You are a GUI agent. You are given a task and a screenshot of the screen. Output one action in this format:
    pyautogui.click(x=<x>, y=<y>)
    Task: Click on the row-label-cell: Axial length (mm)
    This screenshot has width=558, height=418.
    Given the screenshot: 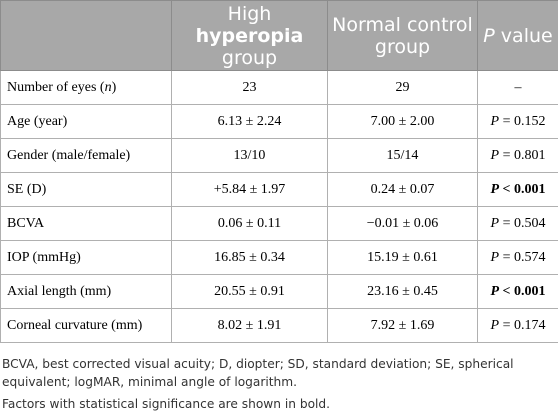 What is the action you would take?
    pyautogui.click(x=86, y=291)
    